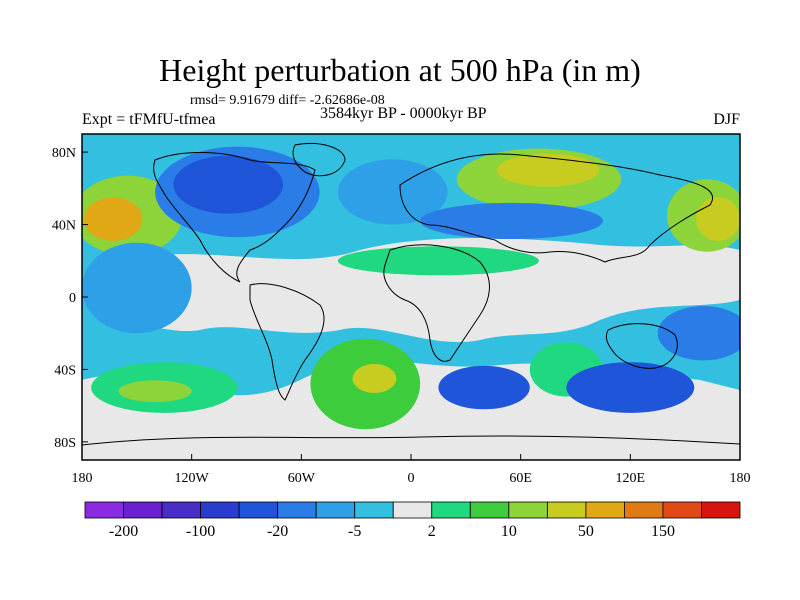 This screenshot has width=800, height=600. I want to click on lon-tick-label: 60W, so click(302, 478).